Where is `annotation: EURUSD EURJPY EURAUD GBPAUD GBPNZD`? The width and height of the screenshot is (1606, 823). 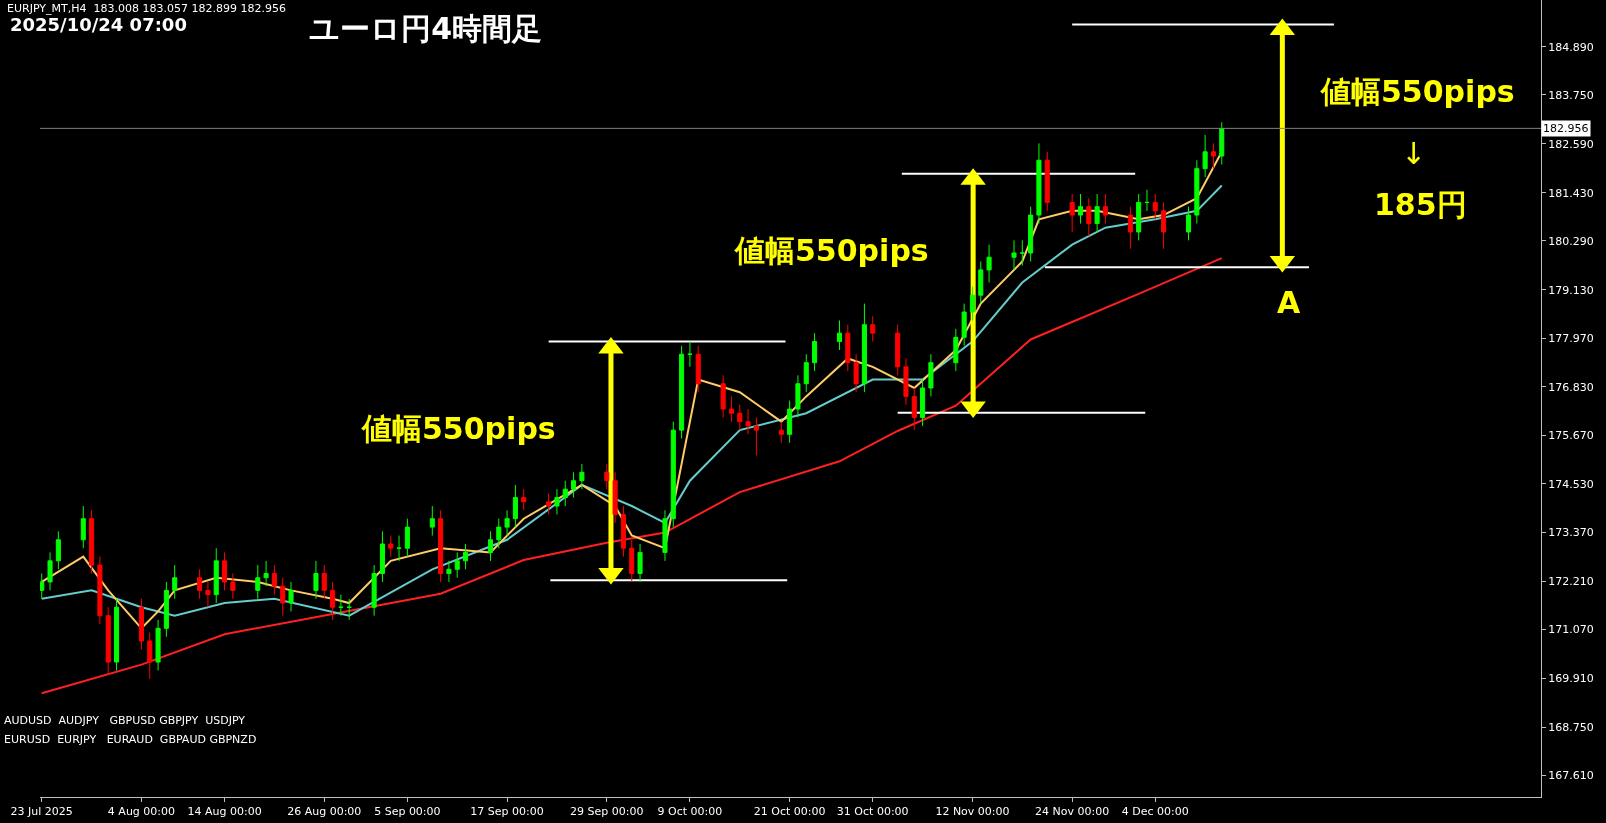 annotation: EURUSD EURJPY EURAUD GBPAUD GBPNZD is located at coordinates (130, 739).